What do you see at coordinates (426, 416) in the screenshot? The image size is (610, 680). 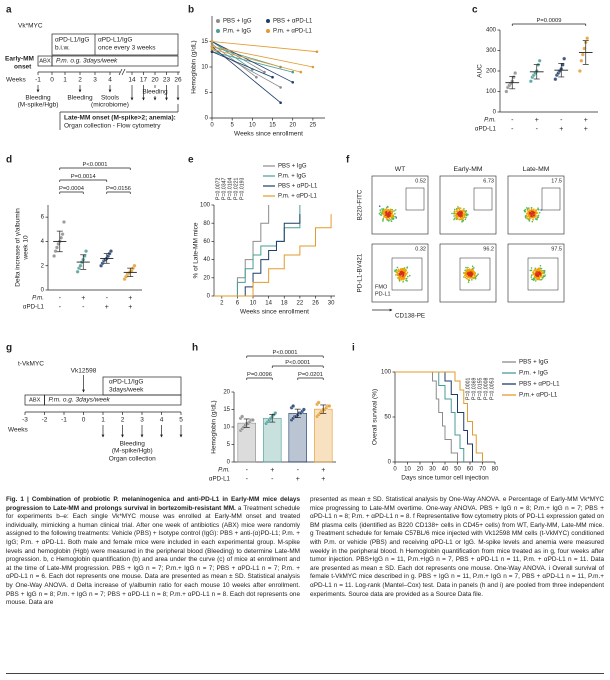 I see `survival-step` at bounding box center [426, 416].